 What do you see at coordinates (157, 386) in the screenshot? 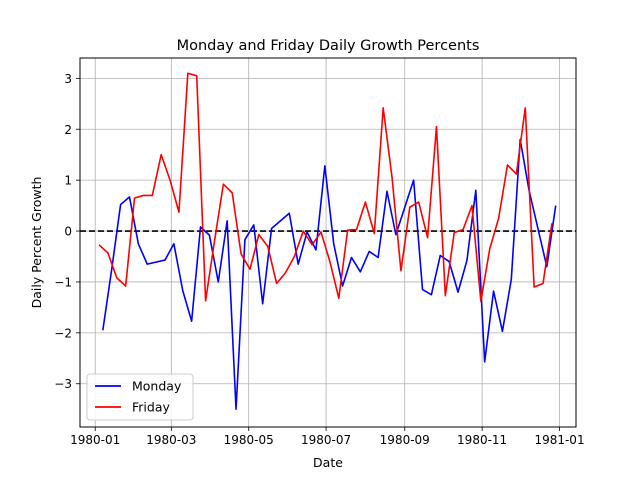
I see `legend-label-monday: Monday` at bounding box center [157, 386].